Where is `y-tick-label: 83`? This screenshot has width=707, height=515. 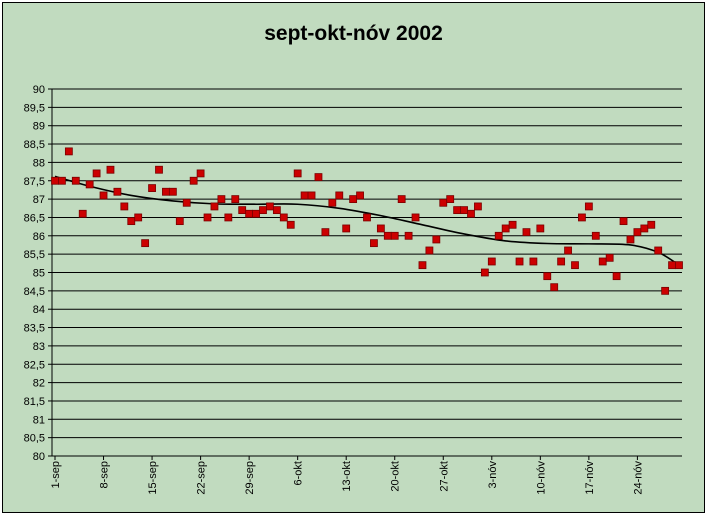
y-tick-label: 83 is located at coordinates (39, 347).